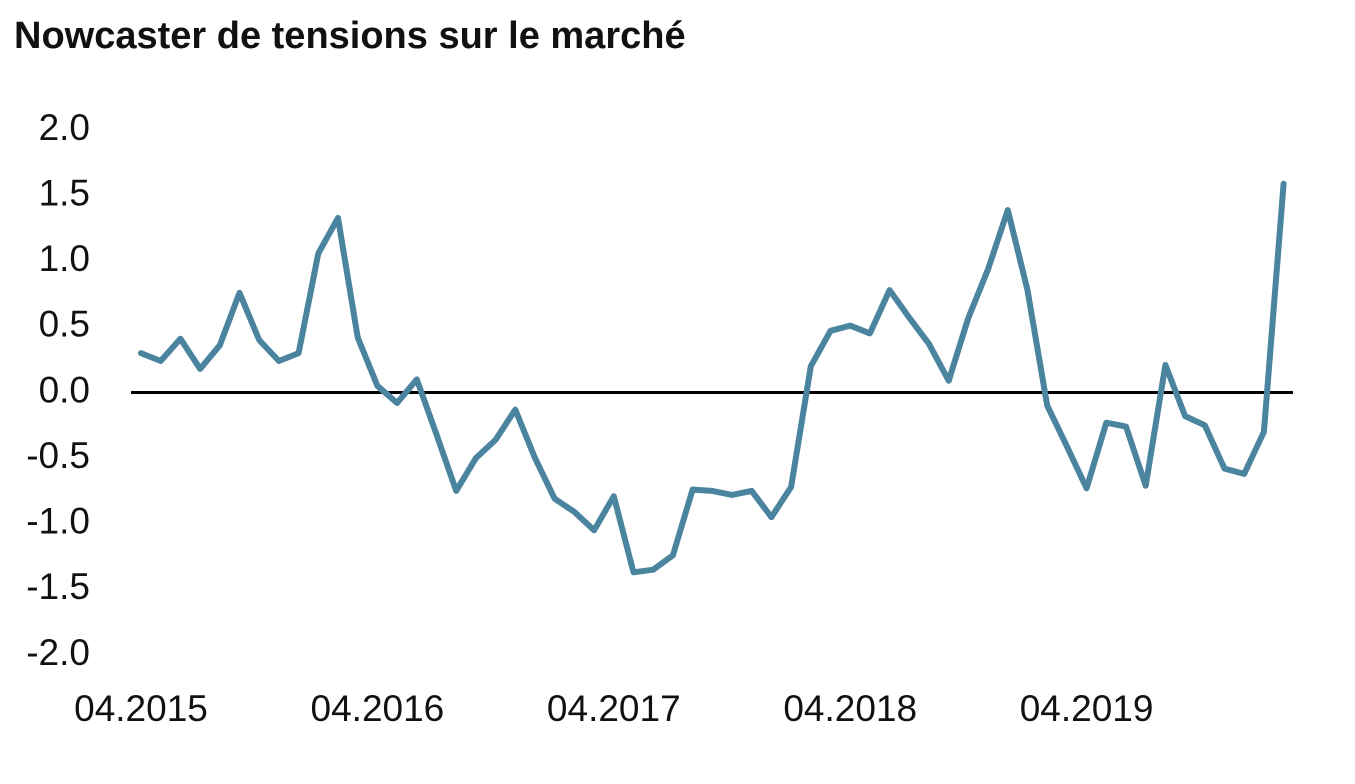  Describe the element at coordinates (378, 708) in the screenshot. I see `x-tick-label: 04.2016` at that location.